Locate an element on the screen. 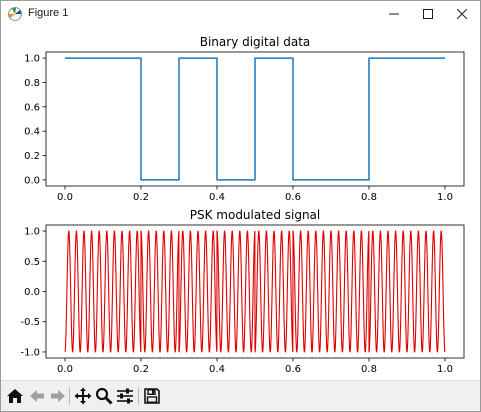  close-button is located at coordinates (462, 14).